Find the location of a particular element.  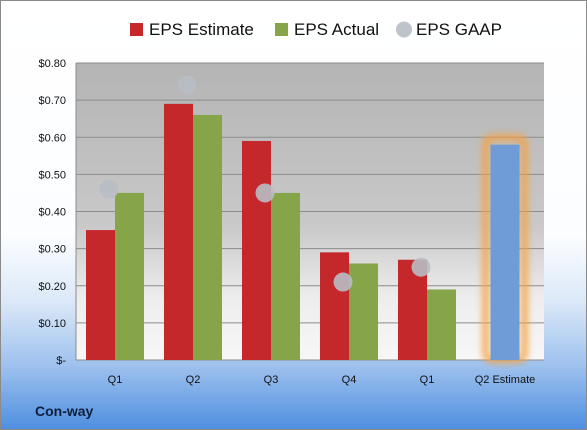

y-tick-label: $0.40 is located at coordinates (52, 213).